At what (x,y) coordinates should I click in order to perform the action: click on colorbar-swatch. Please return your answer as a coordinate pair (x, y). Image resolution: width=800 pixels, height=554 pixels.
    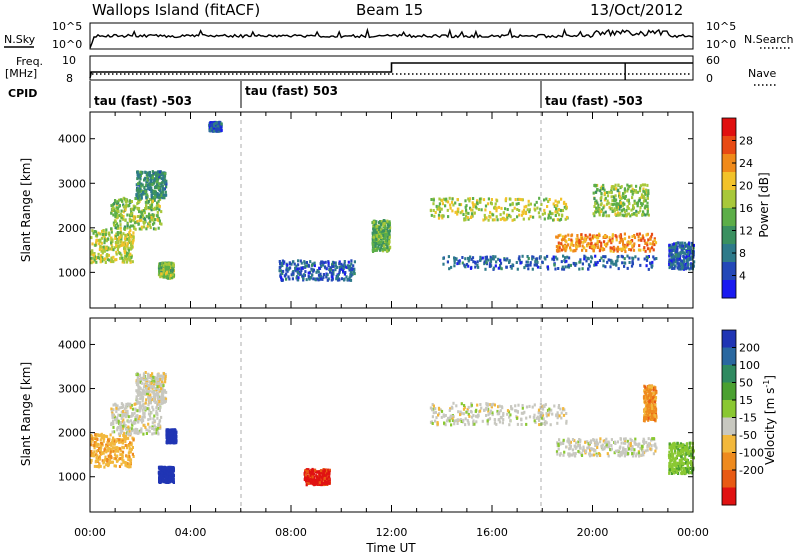
    Looking at the image, I should click on (729, 289).